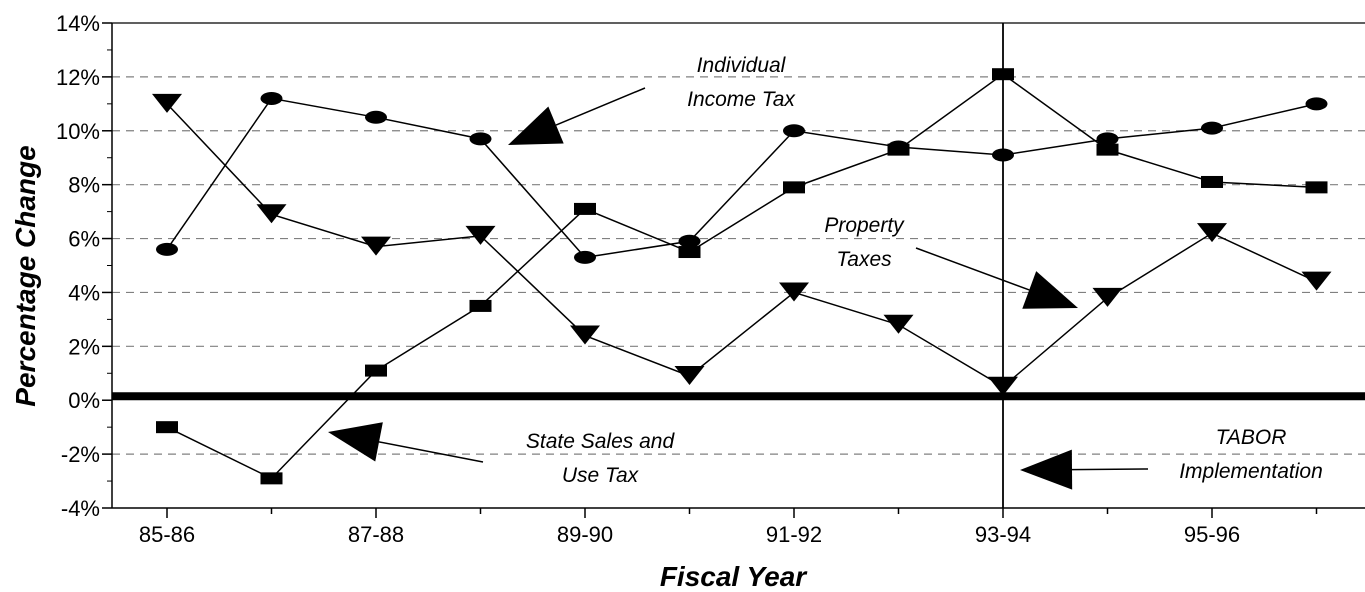 Image resolution: width=1365 pixels, height=592 pixels. Describe the element at coordinates (167, 534) in the screenshot. I see `x-tick-label: 85-86` at that location.